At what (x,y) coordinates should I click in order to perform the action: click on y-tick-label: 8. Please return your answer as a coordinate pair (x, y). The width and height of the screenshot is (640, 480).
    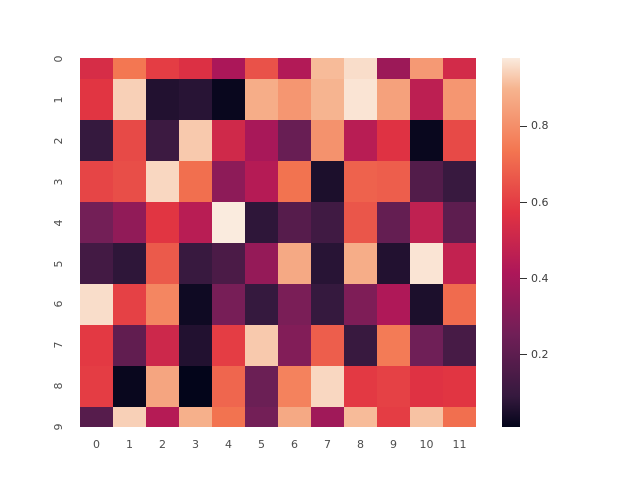
    Looking at the image, I should click on (58, 386).